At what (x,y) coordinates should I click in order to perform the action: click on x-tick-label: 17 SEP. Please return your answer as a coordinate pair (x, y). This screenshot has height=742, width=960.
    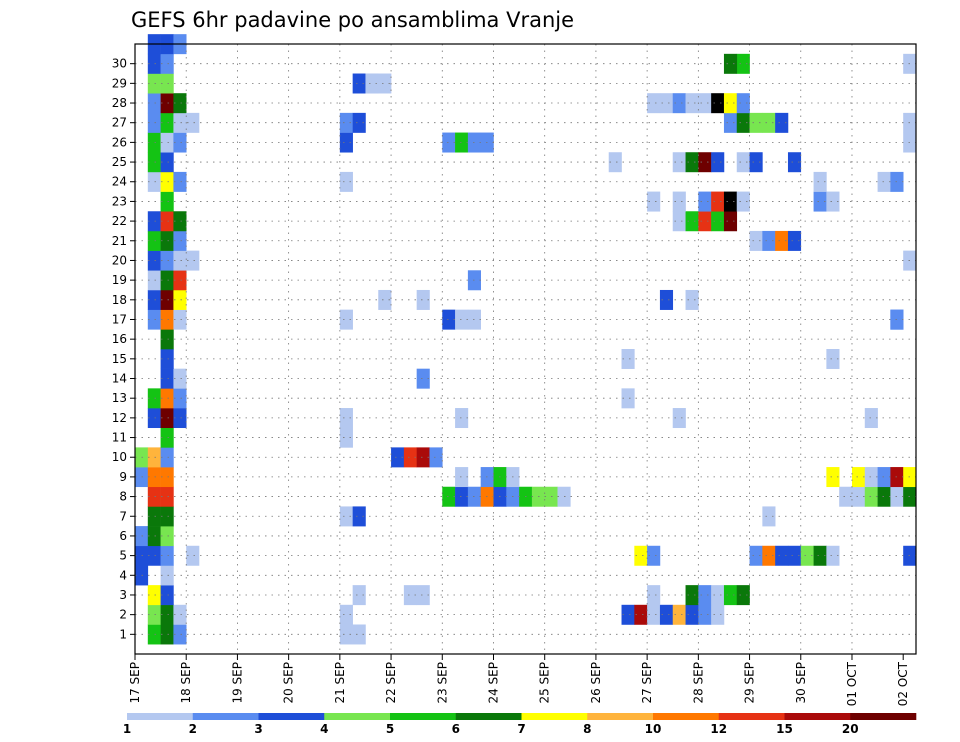
    Looking at the image, I should click on (135, 683).